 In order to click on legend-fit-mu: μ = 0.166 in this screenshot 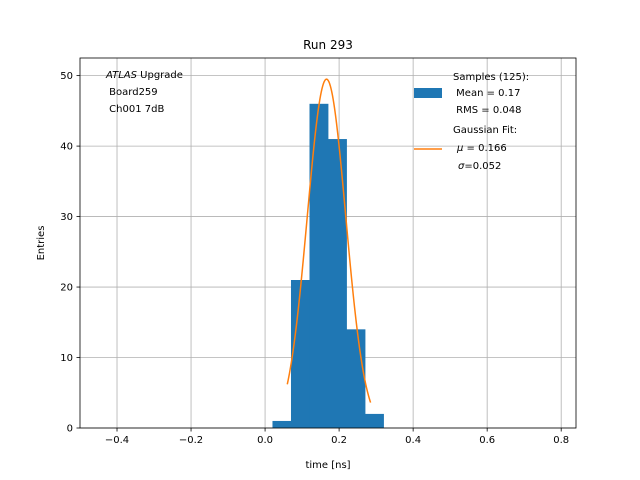, I will do `click(481, 148)`.